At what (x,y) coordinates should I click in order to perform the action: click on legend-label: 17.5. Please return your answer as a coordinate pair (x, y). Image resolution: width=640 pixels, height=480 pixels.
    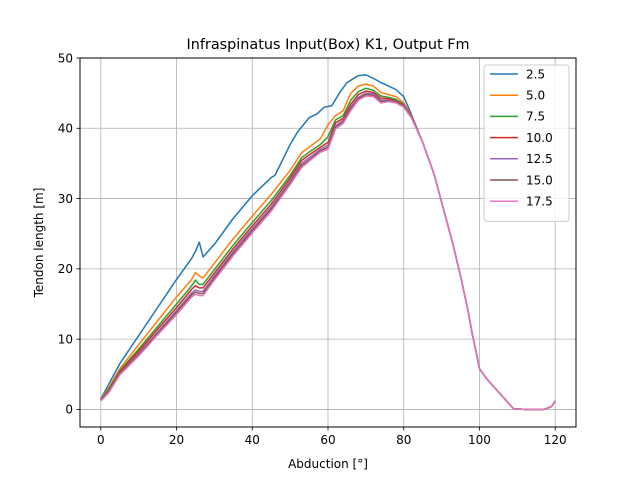
    Looking at the image, I should click on (539, 202).